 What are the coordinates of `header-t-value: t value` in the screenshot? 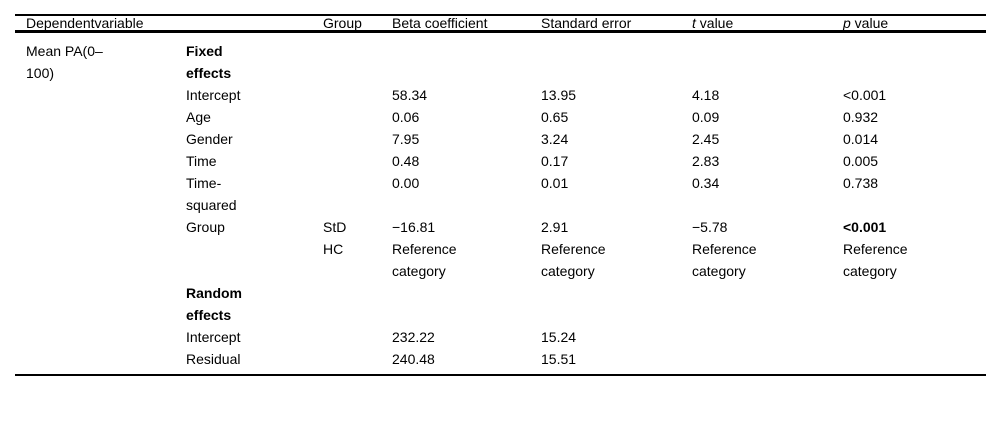 It's located at (767, 24).